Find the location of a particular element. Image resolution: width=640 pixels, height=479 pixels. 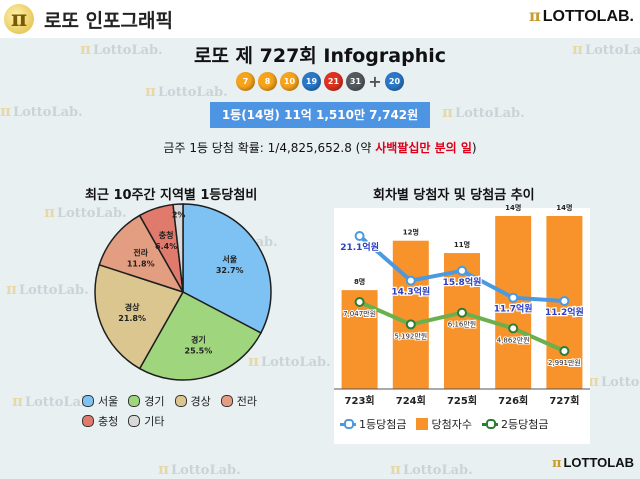

pie-slice-value: 32.7% is located at coordinates (230, 270).